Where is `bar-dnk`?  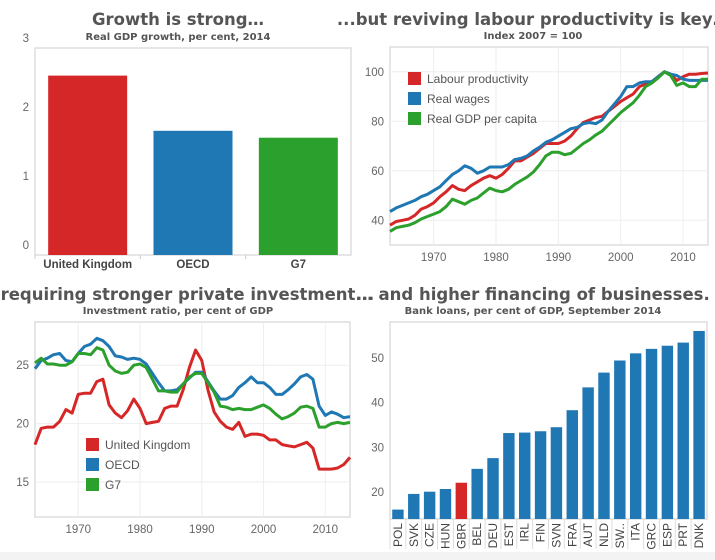 bar-dnk is located at coordinates (699, 424).